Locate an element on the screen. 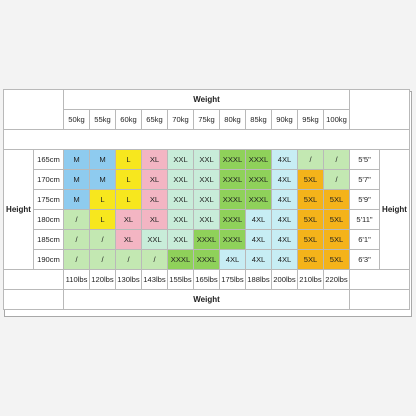 The width and height of the screenshot is (416, 416). weight-lbs-footer: 210lbs is located at coordinates (310, 279).